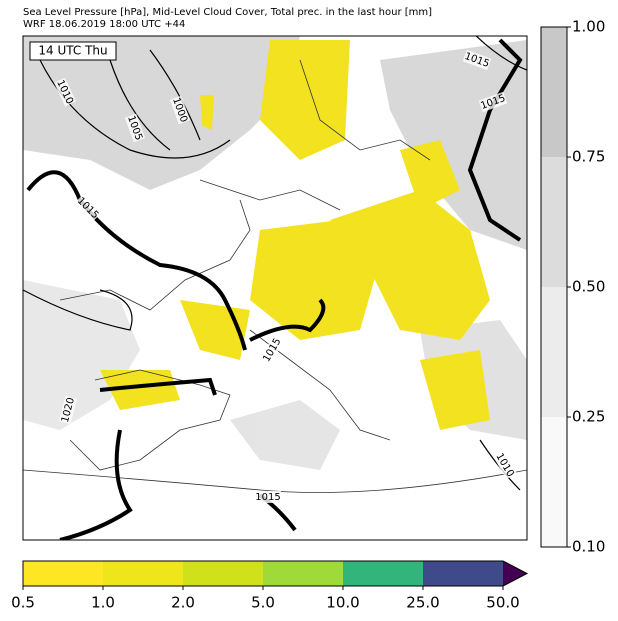 This screenshot has width=618, height=621. Describe the element at coordinates (23, 603) in the screenshot. I see `precip-tick-label: 0.5` at that location.